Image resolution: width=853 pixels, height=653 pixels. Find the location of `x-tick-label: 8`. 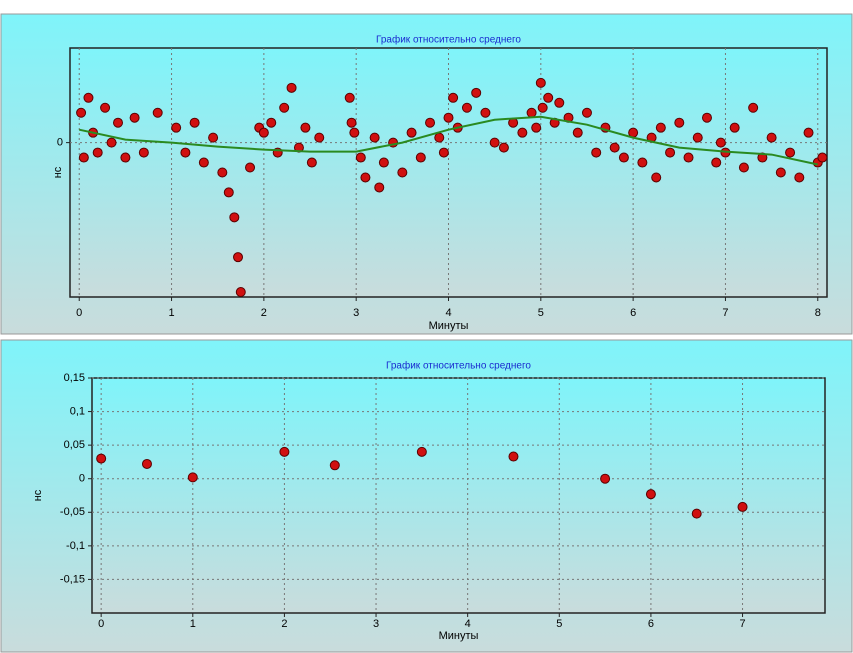

x-tick-label: 8 is located at coordinates (818, 313).